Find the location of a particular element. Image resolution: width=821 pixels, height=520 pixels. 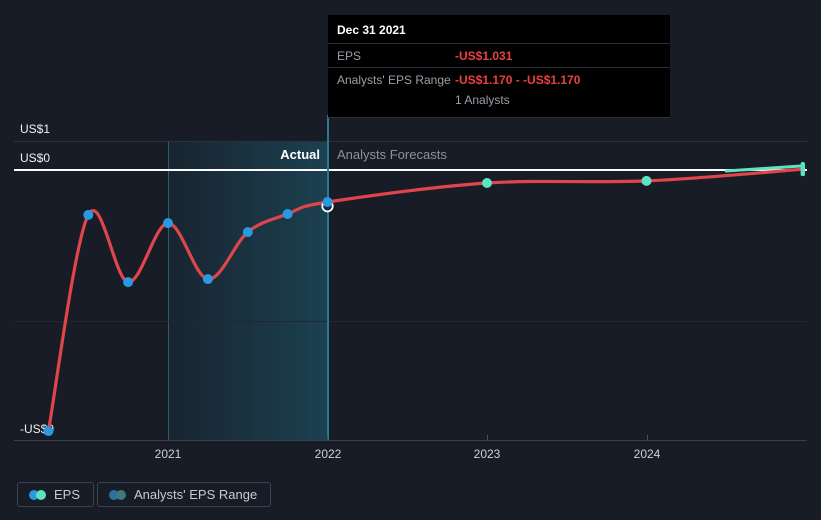

tooltip-eps-label: EPS is located at coordinates (349, 56).